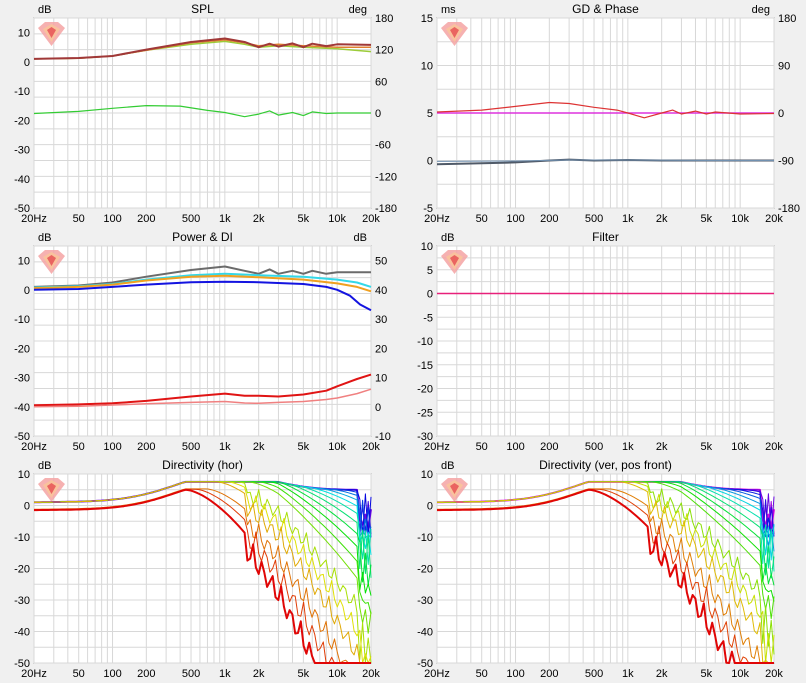 The width and height of the screenshot is (806, 683). What do you see at coordinates (428, 209) in the screenshot?
I see `y-tick-label: -5` at bounding box center [428, 209].